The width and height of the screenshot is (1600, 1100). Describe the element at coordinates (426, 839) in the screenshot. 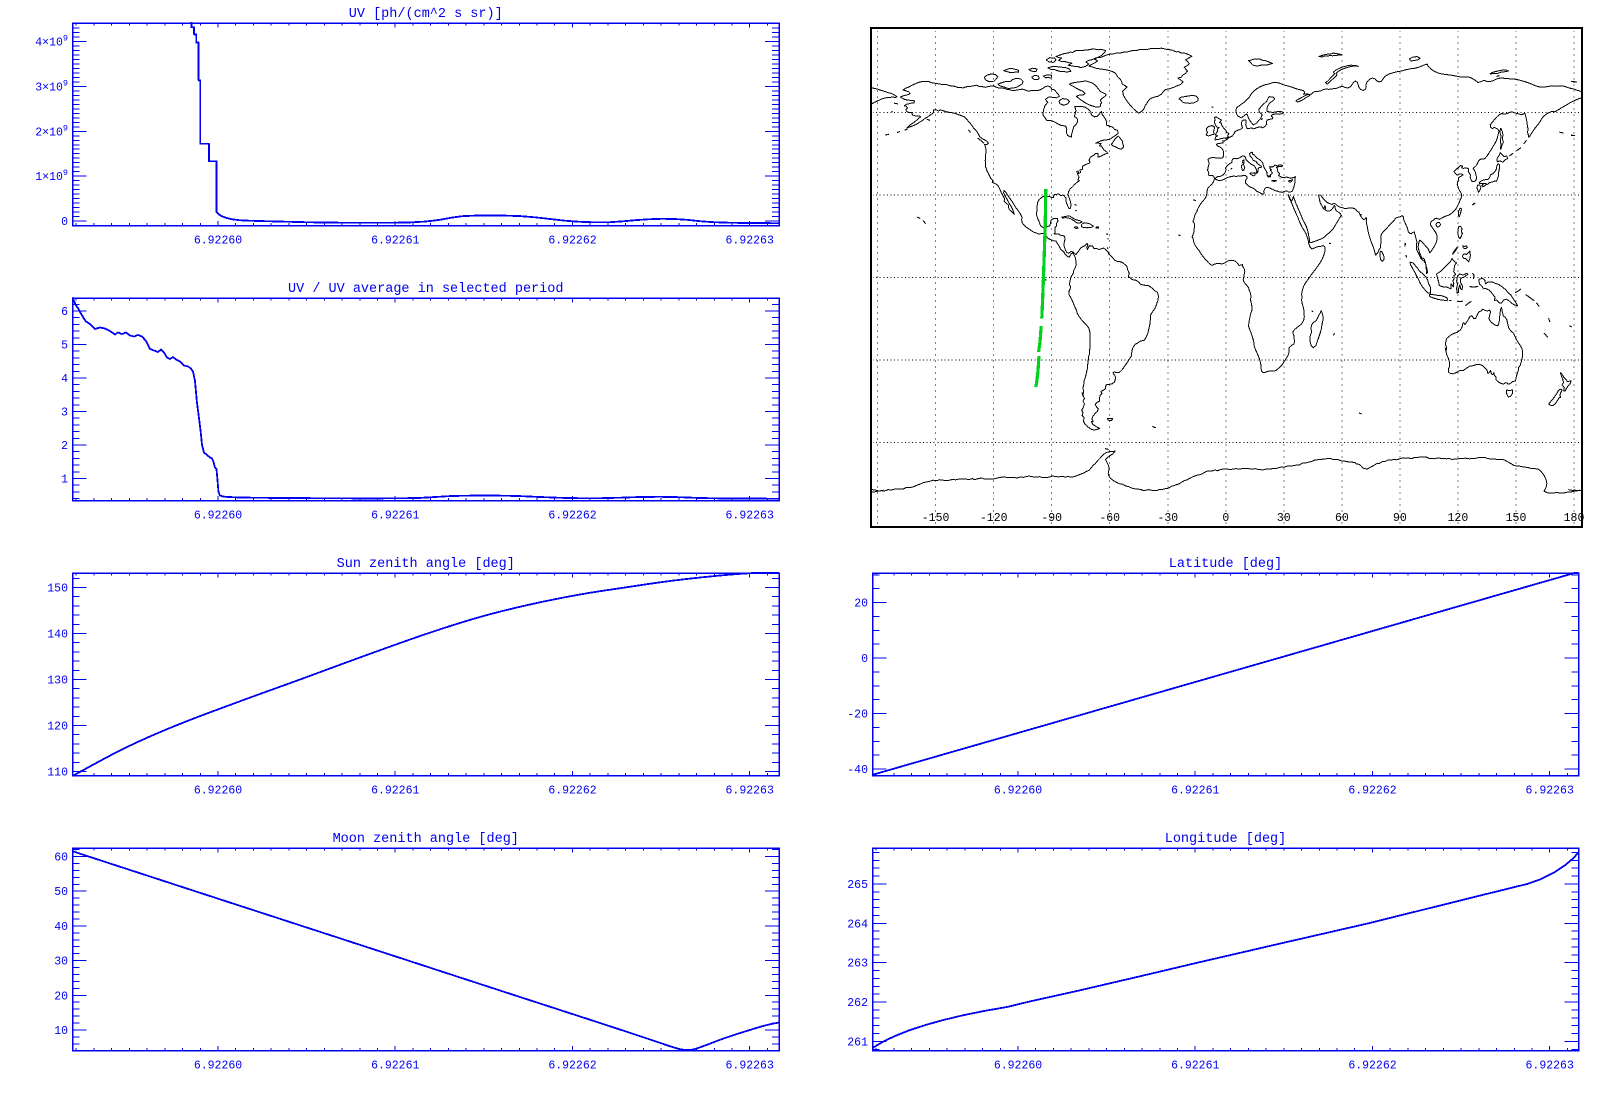

I see `svg-text: Moon zenith angle [deg]` at that location.